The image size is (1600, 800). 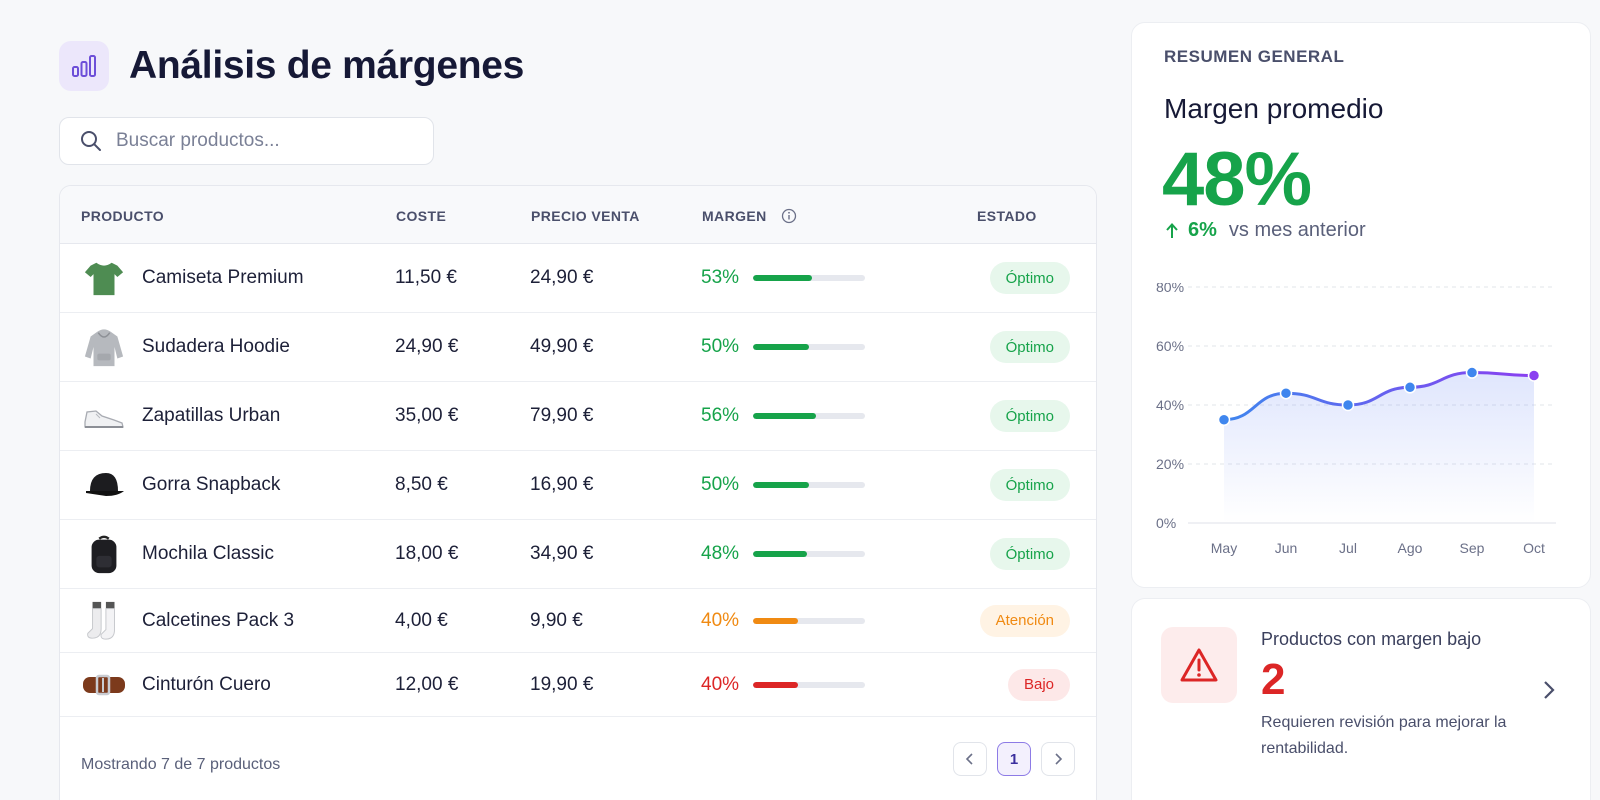 I want to click on cap-icon, so click(x=104, y=485).